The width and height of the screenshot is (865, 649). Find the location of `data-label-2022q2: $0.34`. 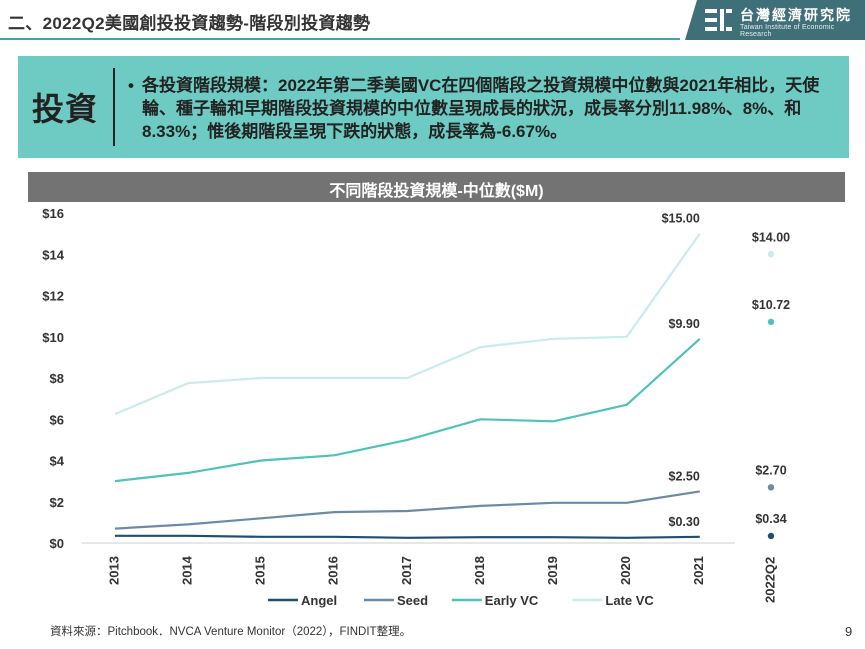

data-label-2022q2: $0.34 is located at coordinates (770, 519).